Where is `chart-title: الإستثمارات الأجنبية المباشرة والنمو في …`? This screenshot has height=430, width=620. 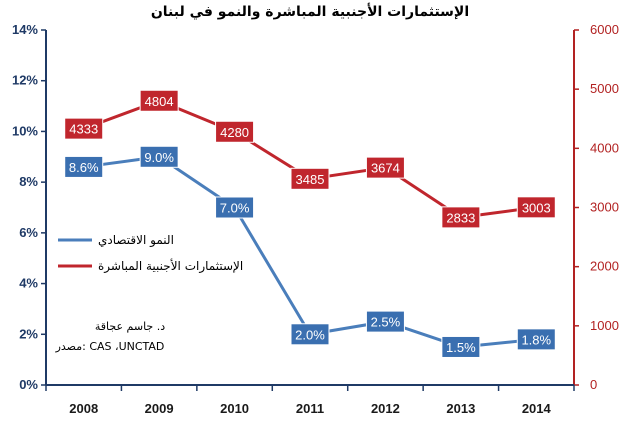 chart-title: الإستثمارات الأجنبية المباشرة والنمو في … is located at coordinates (310, 11).